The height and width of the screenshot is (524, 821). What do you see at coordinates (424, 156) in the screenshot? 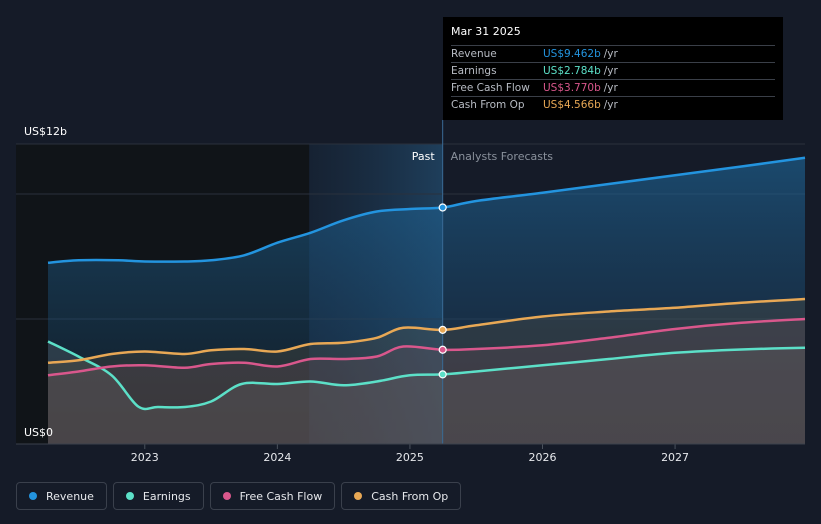
I see `past-label: Past` at bounding box center [424, 156].